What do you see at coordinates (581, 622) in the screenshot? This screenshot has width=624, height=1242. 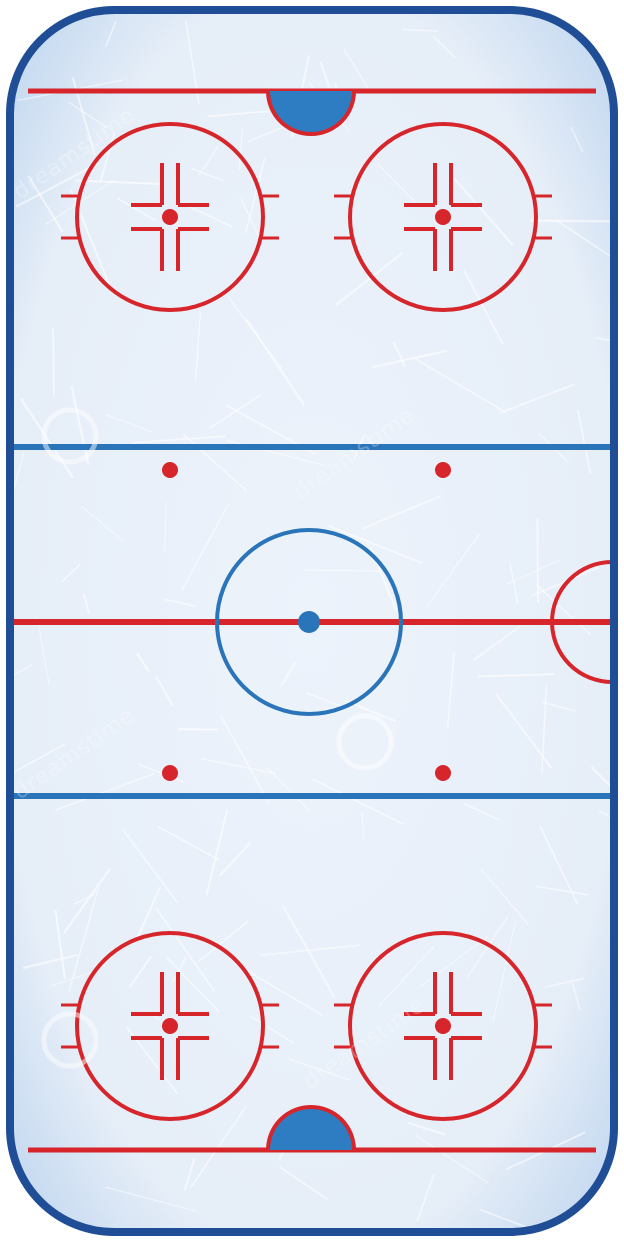 I see `referee-crease` at bounding box center [581, 622].